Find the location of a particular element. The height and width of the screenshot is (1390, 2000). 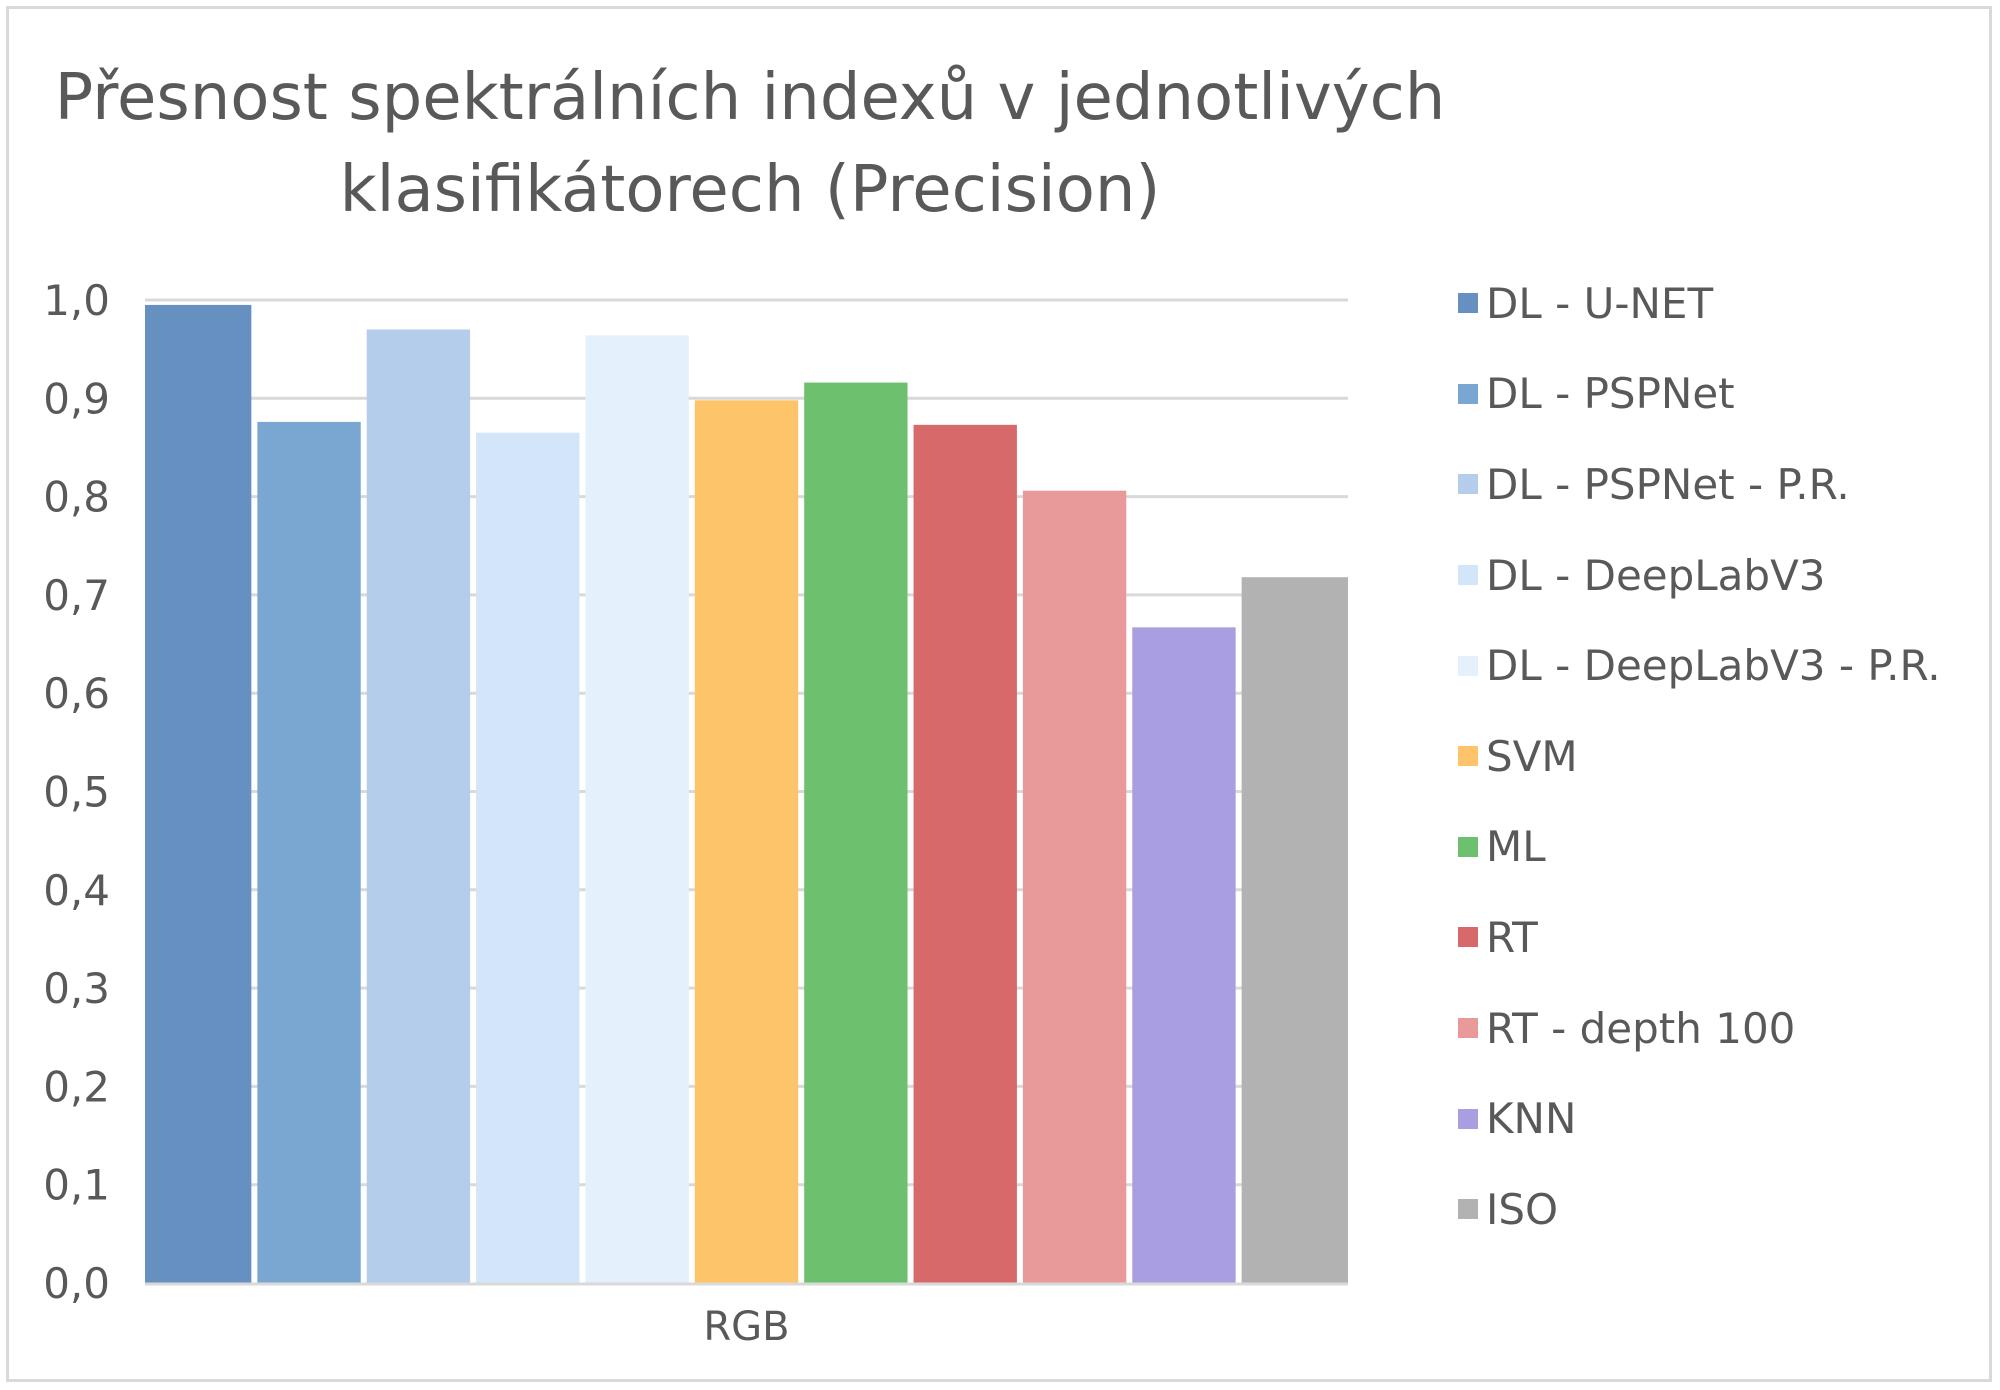

legend-label: ISO is located at coordinates (1522, 1209).